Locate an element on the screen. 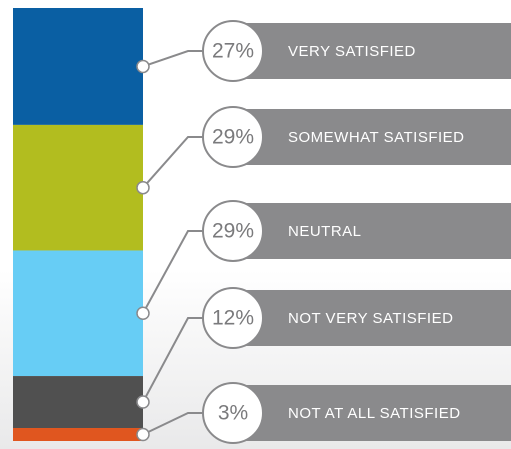 Image resolution: width=511 pixels, height=449 pixels. legend-label: NEUTRAL is located at coordinates (325, 231).